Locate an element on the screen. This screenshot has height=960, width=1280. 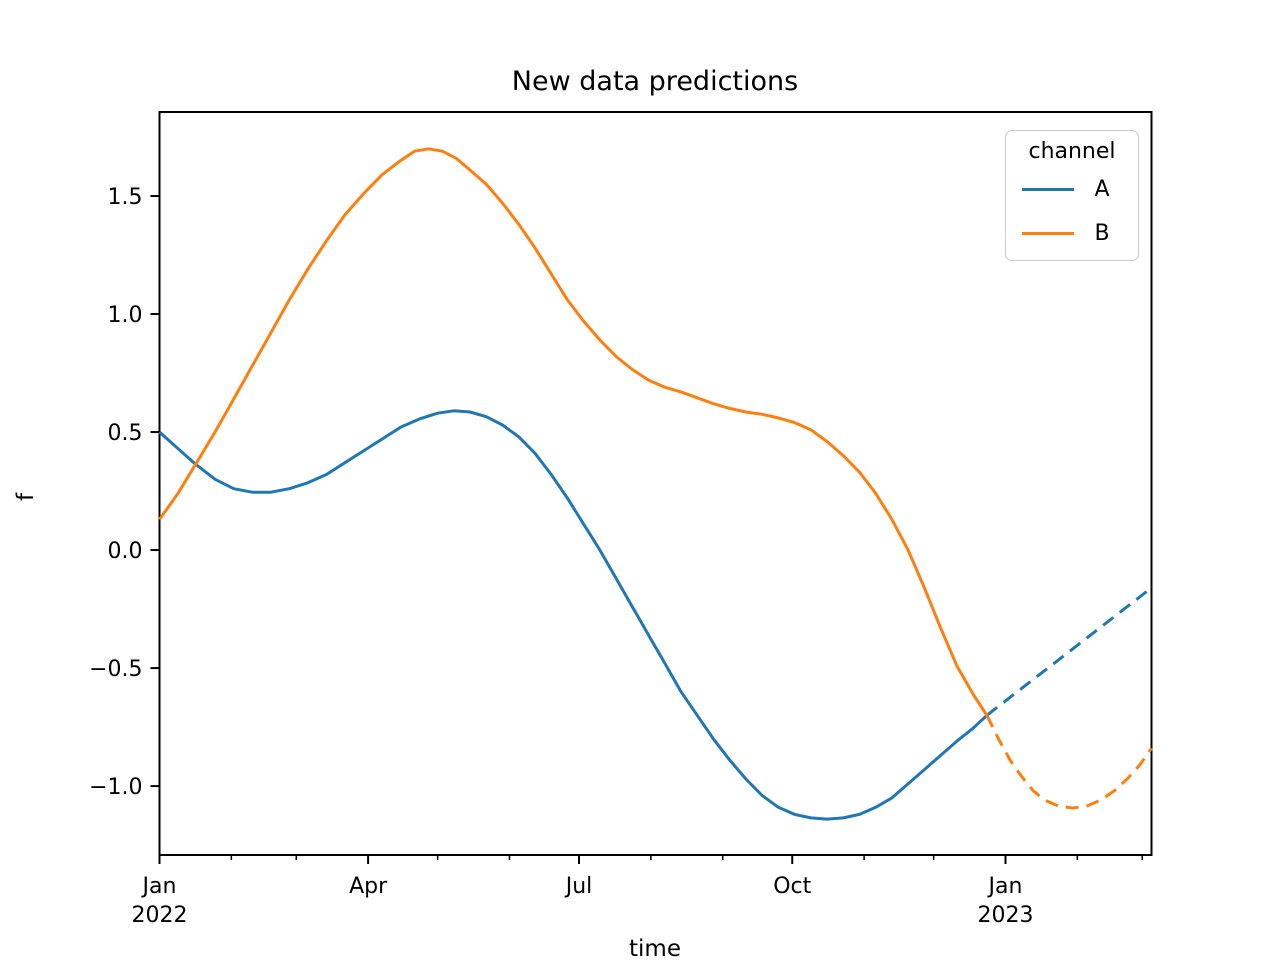
x-tick-label: Oct is located at coordinates (792, 886).